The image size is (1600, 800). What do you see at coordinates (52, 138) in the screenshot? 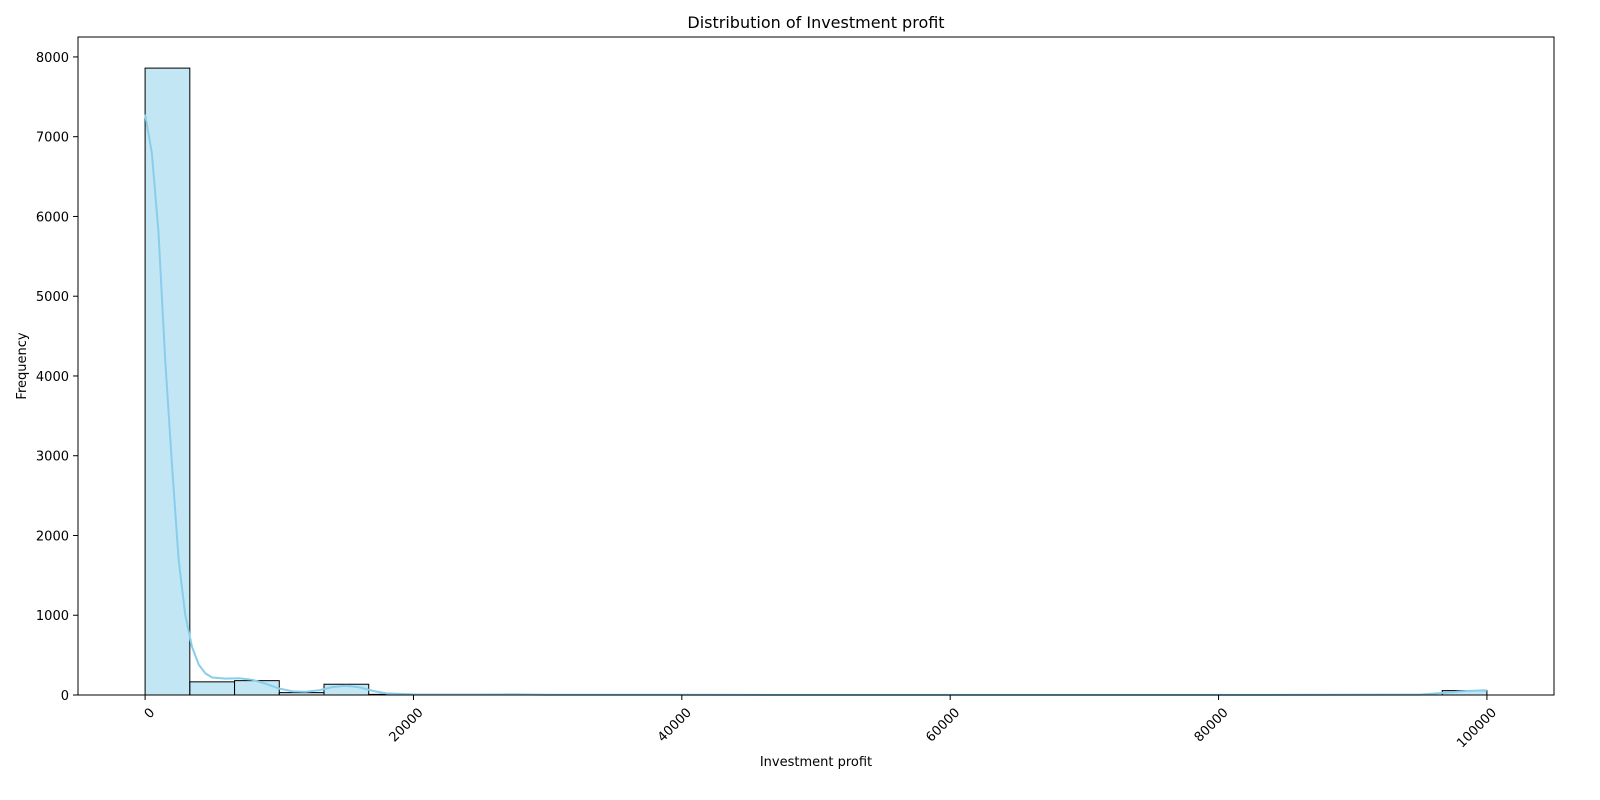
I see `y-tick-label: 7000` at bounding box center [52, 138].